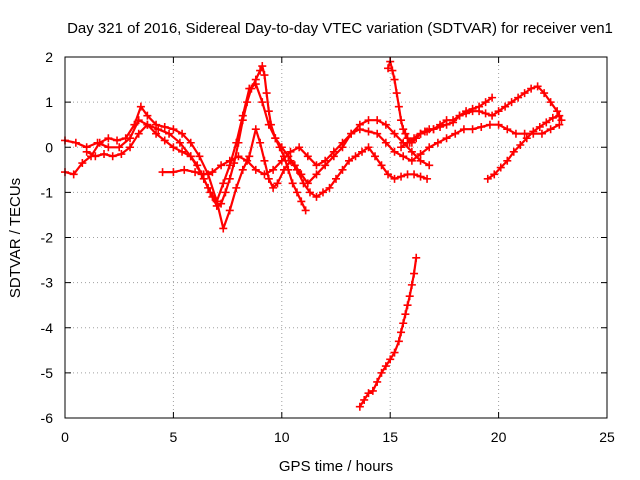 This screenshot has height=480, width=640. What do you see at coordinates (65, 437) in the screenshot?
I see `x-tick-label: 0` at bounding box center [65, 437].